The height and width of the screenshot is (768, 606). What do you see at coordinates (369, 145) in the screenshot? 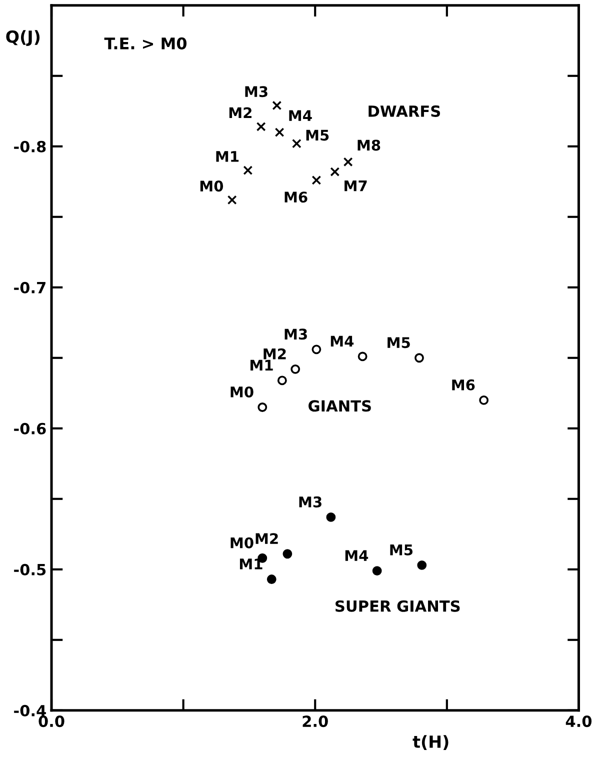
I see `annotation: M8` at bounding box center [369, 145].